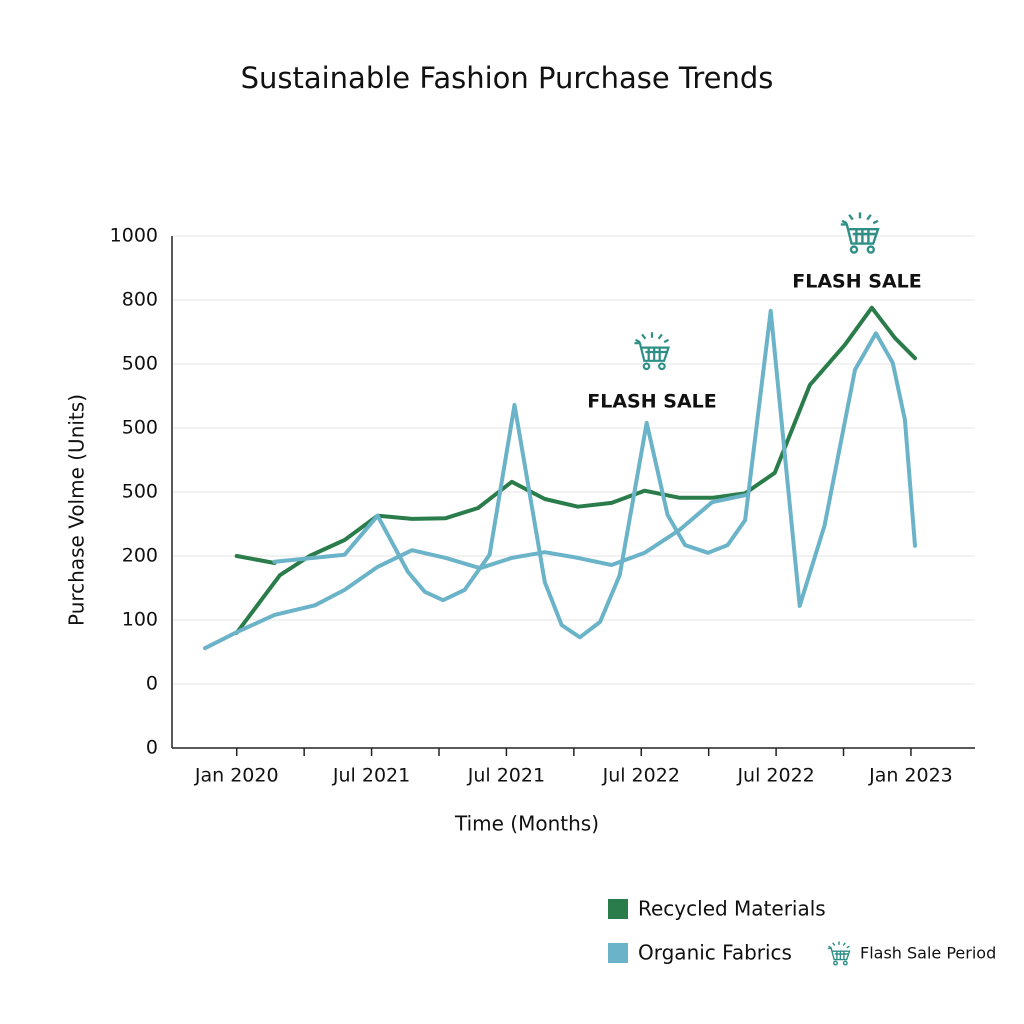 This screenshot has width=1024, height=1024. Describe the element at coordinates (910, 776) in the screenshot. I see `x-tick-label: Jan 2023` at that location.